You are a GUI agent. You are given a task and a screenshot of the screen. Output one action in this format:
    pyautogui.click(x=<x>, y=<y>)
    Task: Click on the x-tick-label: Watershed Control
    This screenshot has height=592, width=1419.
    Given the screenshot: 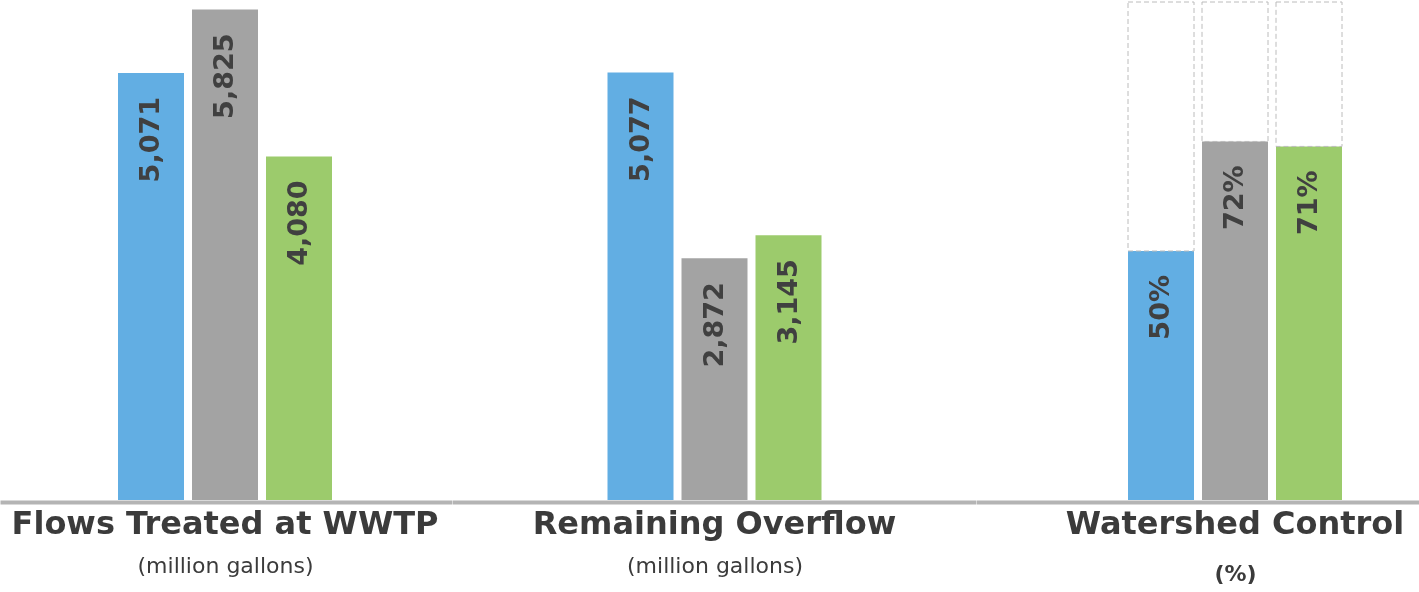 What is the action you would take?
    pyautogui.click(x=1235, y=522)
    